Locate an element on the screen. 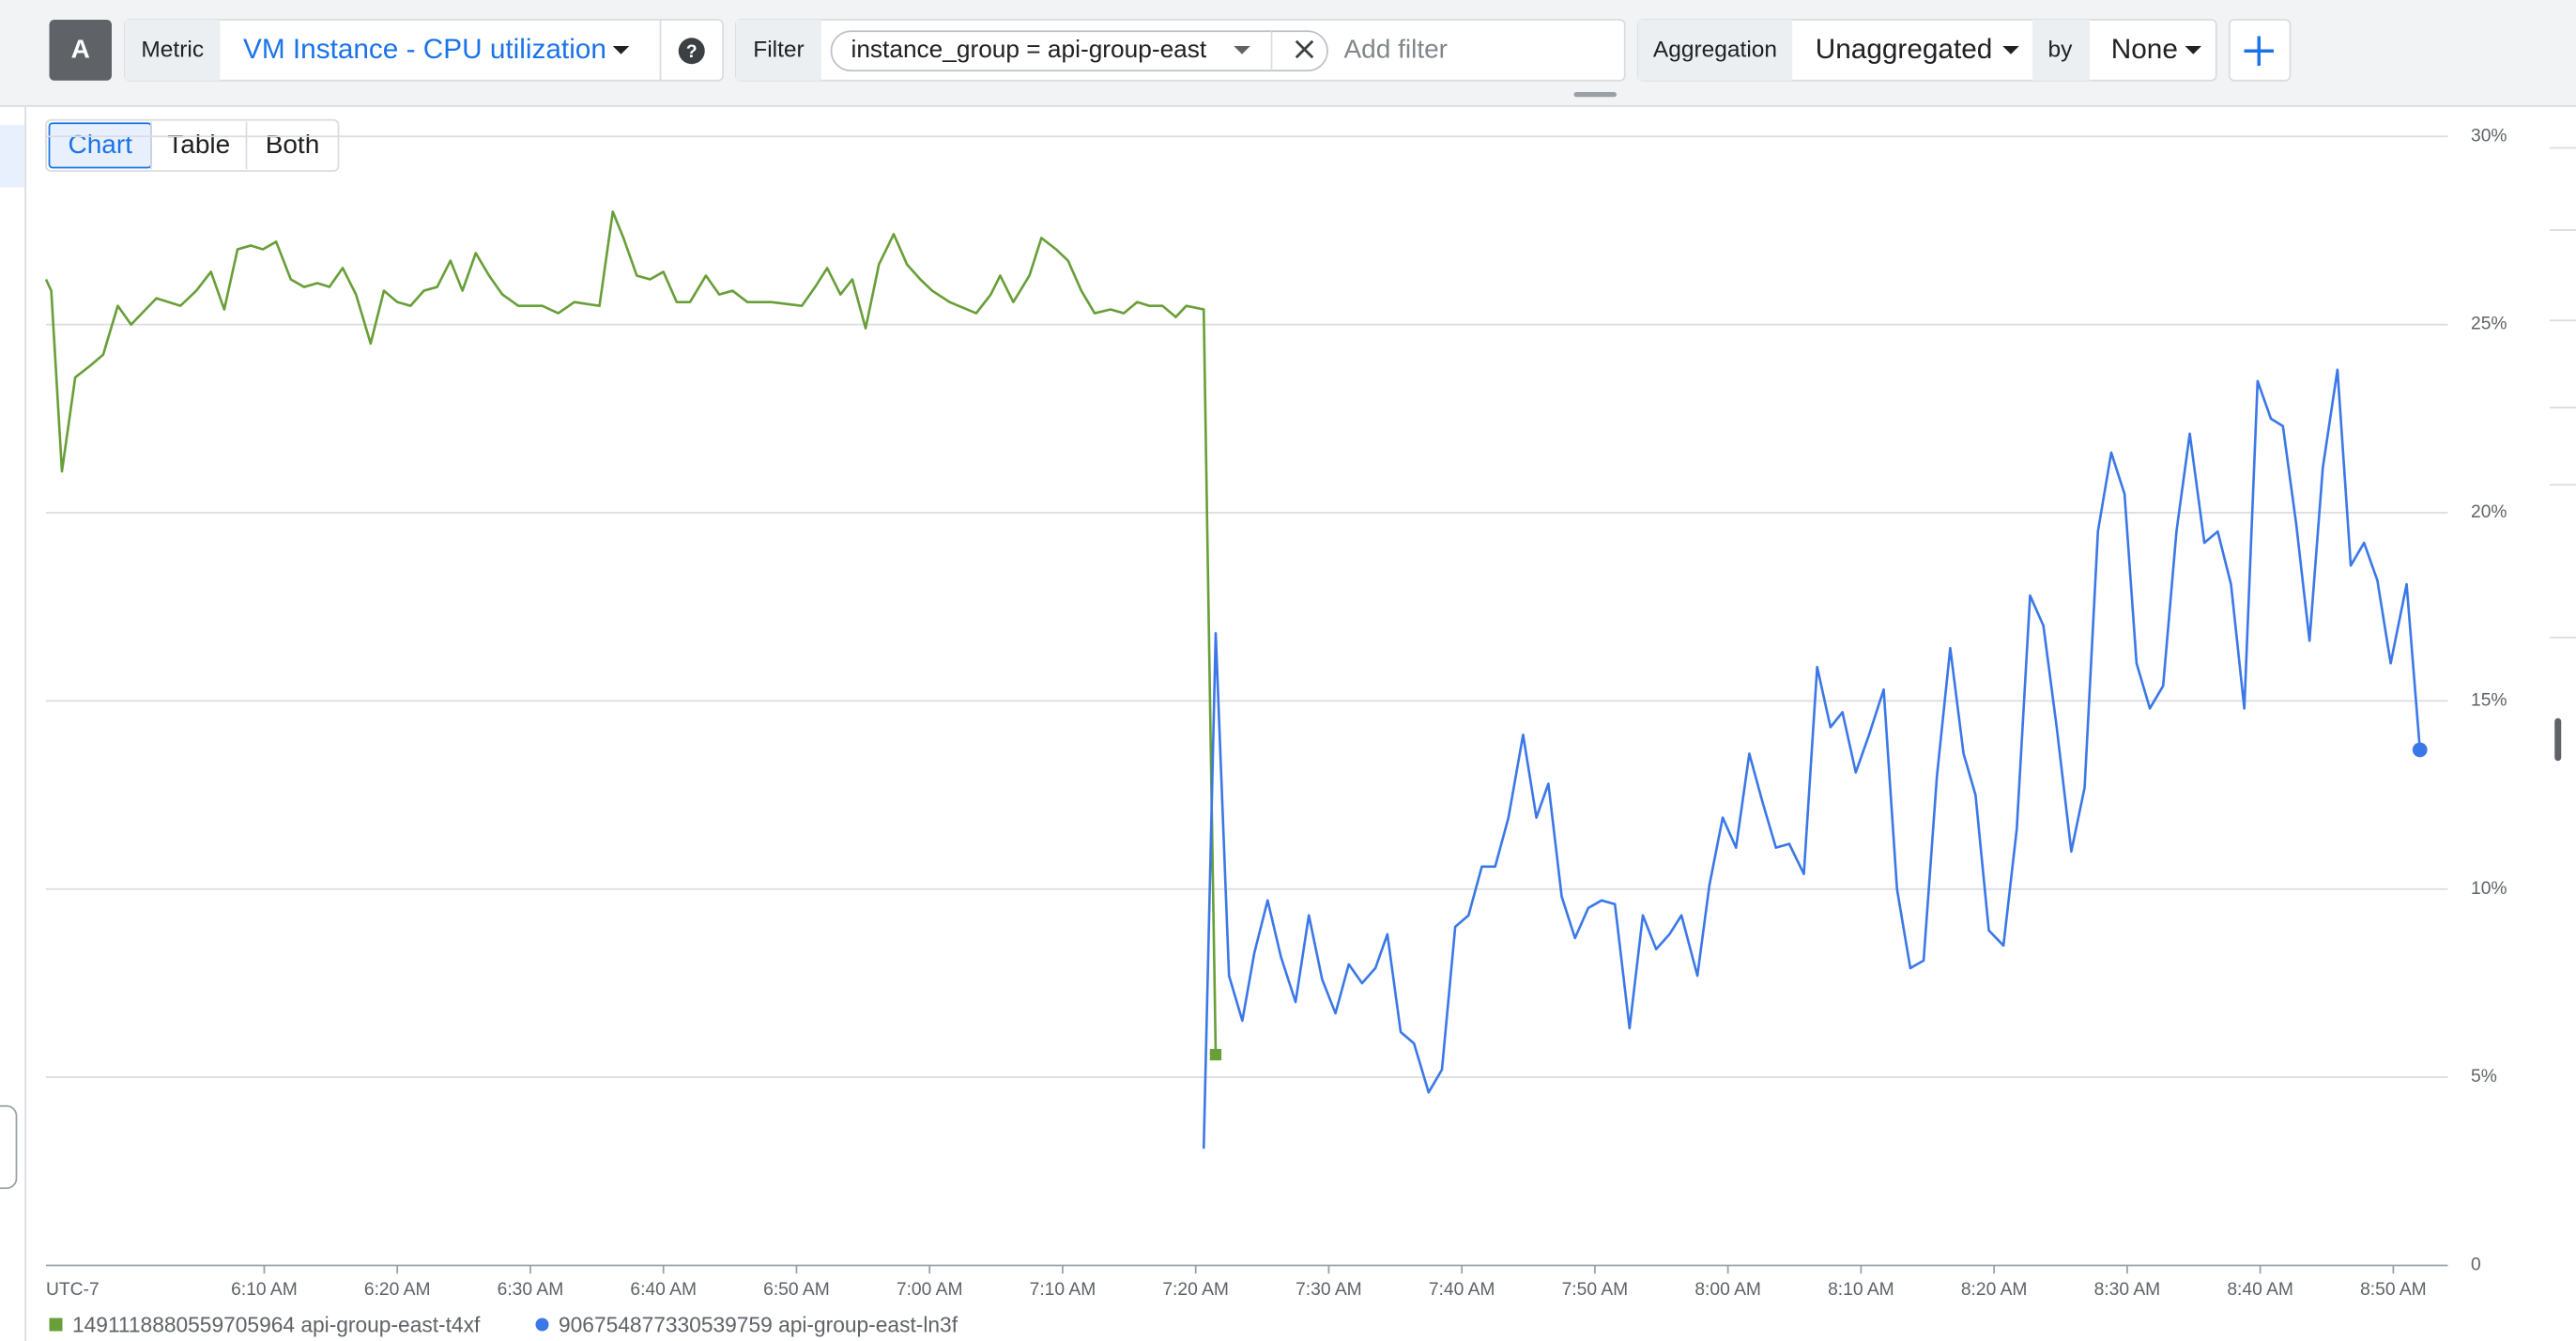 Image resolution: width=2576 pixels, height=1341 pixels. x-tick-label: 7:30 AM is located at coordinates (1329, 1290).